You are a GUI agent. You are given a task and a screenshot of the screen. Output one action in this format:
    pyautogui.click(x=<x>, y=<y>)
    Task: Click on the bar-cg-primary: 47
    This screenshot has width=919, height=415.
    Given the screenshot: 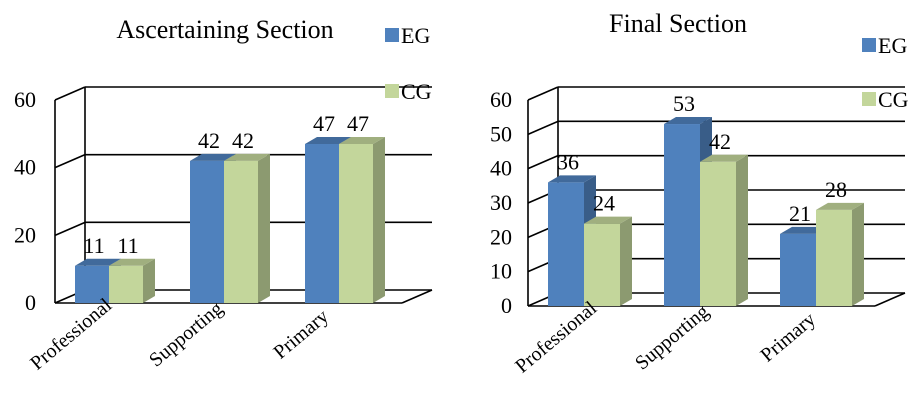 What is the action you would take?
    pyautogui.click(x=362, y=207)
    